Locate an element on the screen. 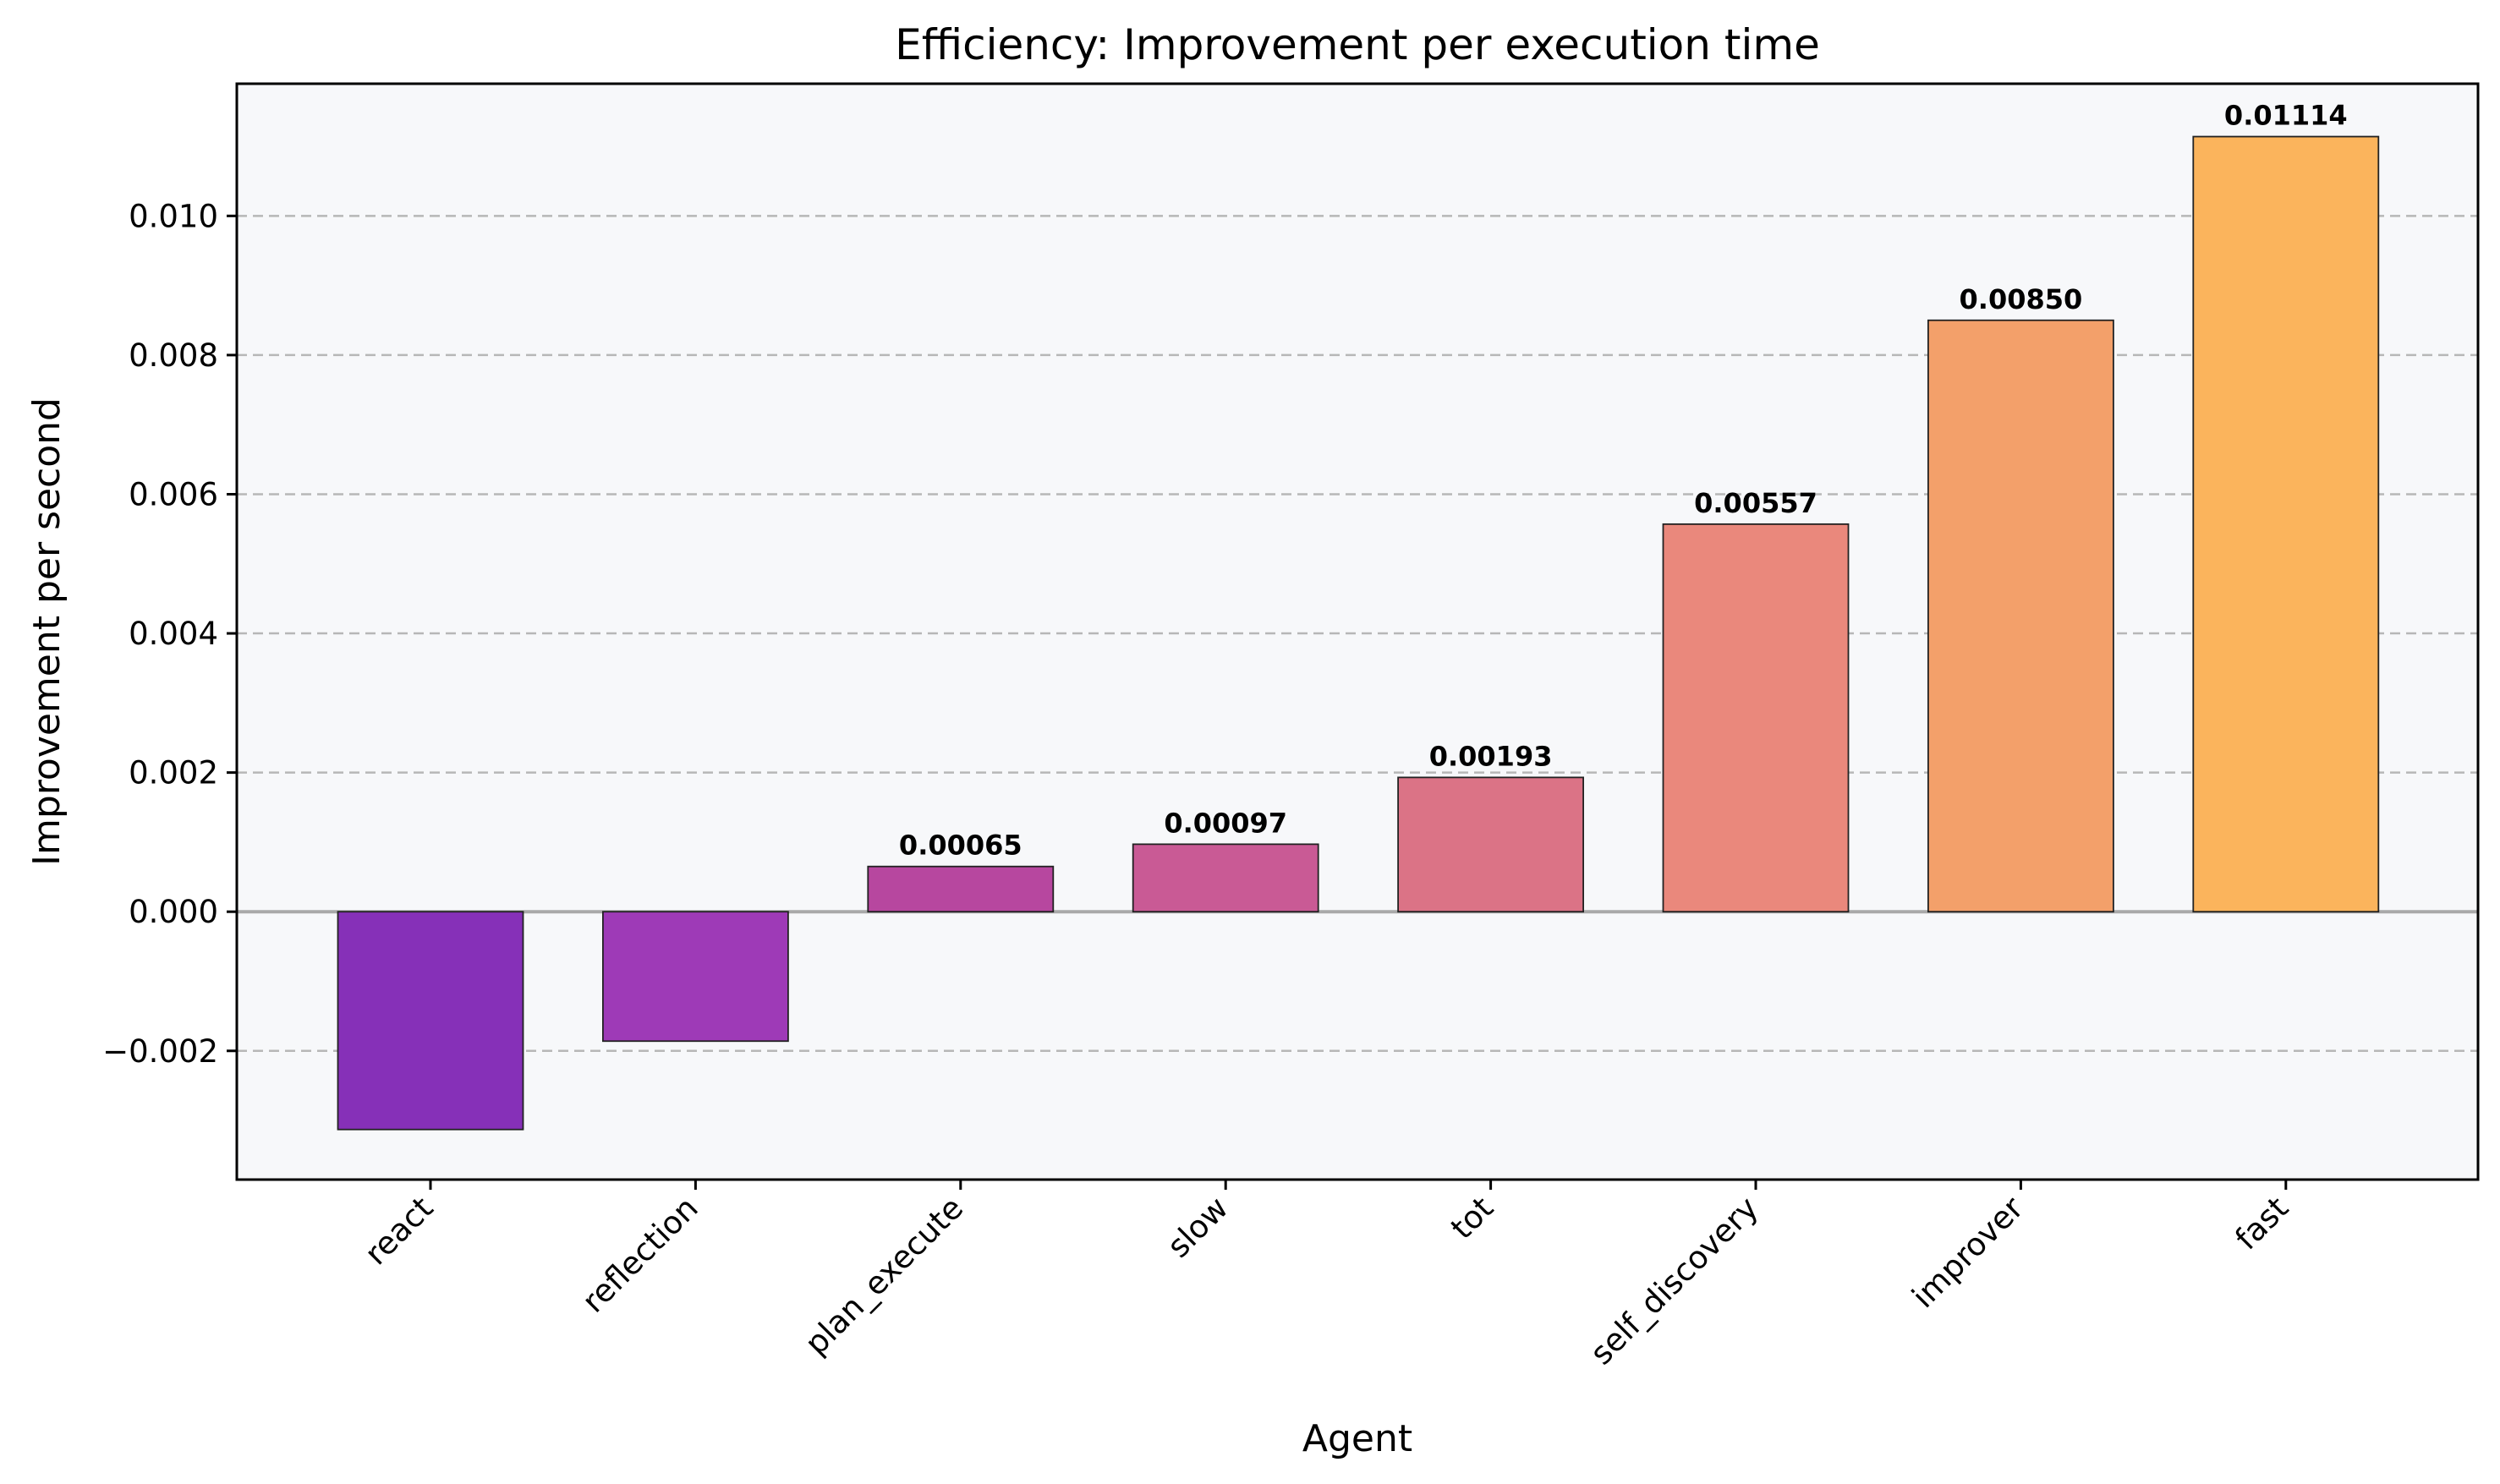 The height and width of the screenshot is (1484, 2500). bar-reflection is located at coordinates (695, 977).